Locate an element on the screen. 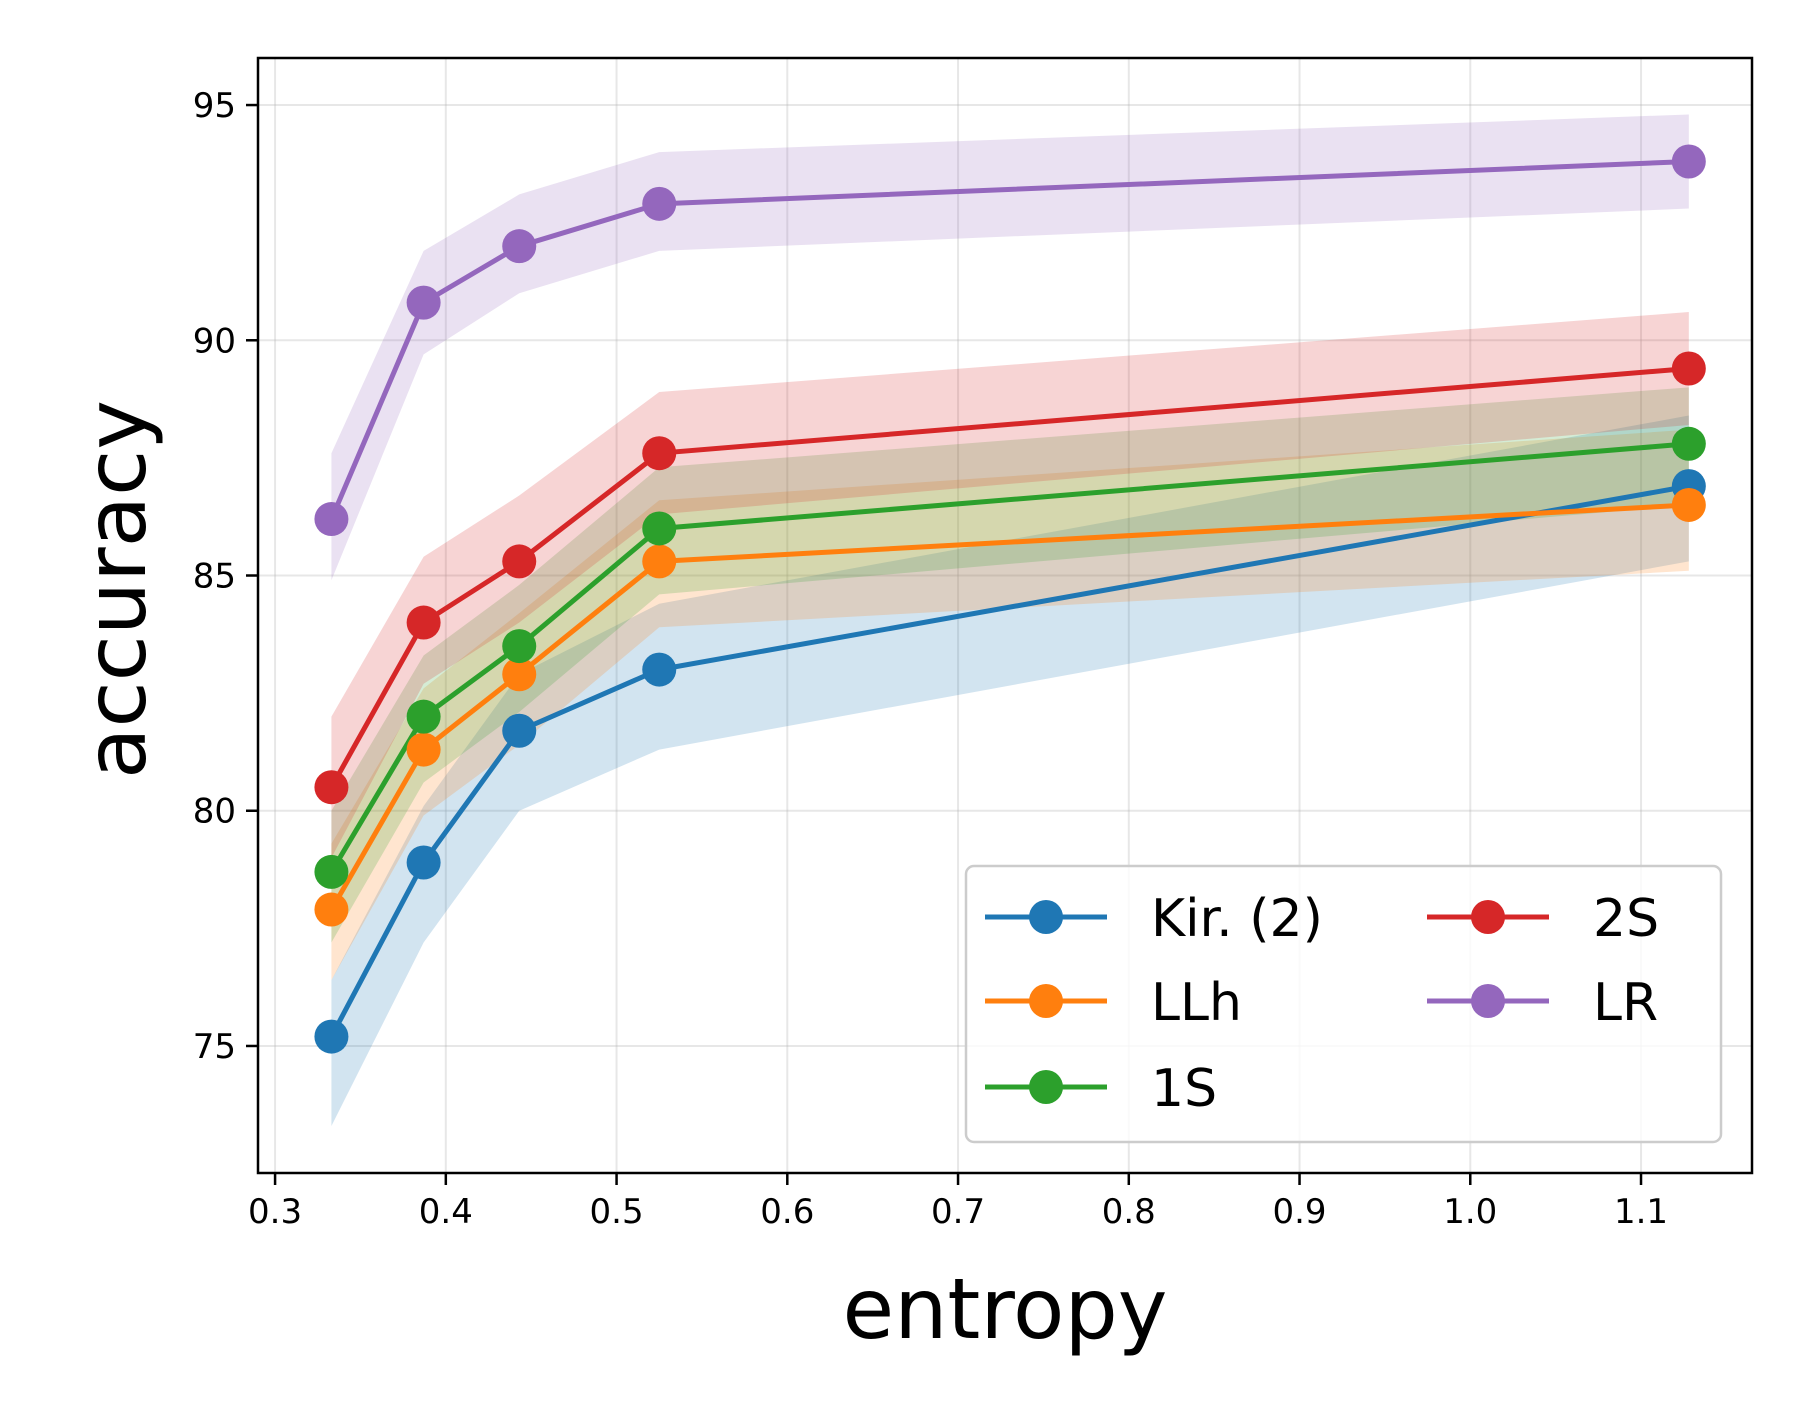  legend-marker-2s is located at coordinates (1488, 917).